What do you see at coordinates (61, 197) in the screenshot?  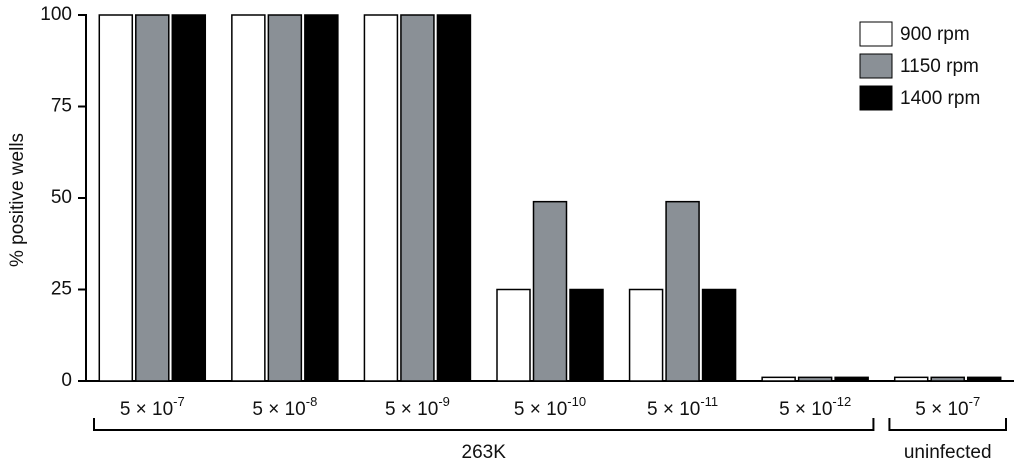 I see `y-tick-label: 50` at bounding box center [61, 197].